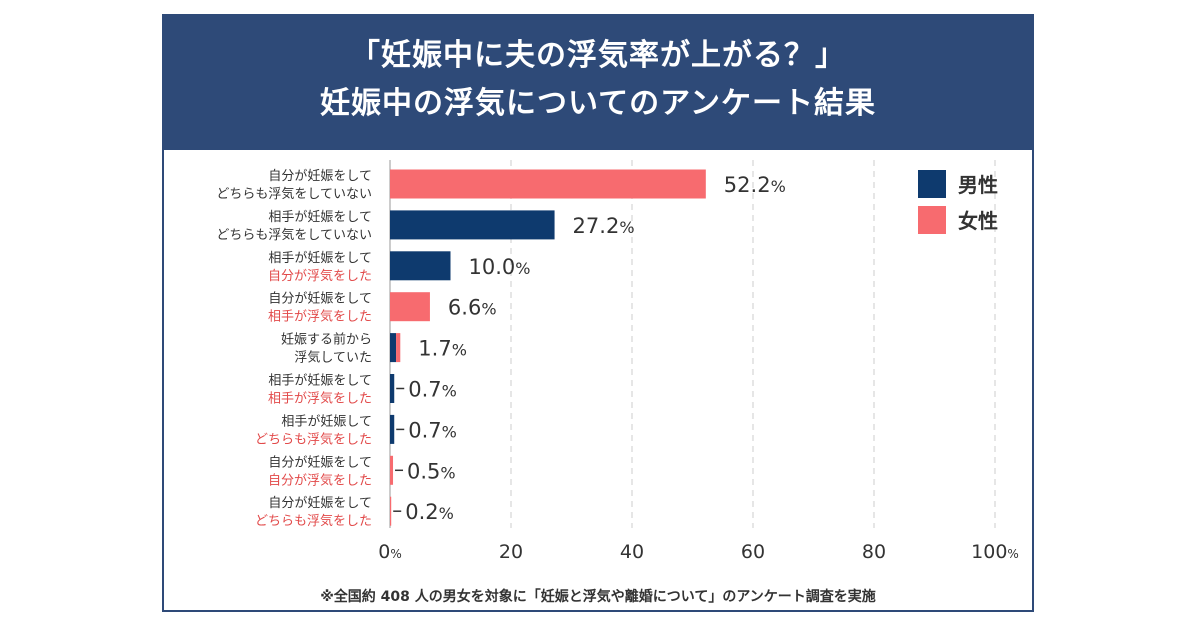 This screenshot has height=630, width=1200. What do you see at coordinates (390, 552) in the screenshot?
I see `x-tick-label: 0%` at bounding box center [390, 552].